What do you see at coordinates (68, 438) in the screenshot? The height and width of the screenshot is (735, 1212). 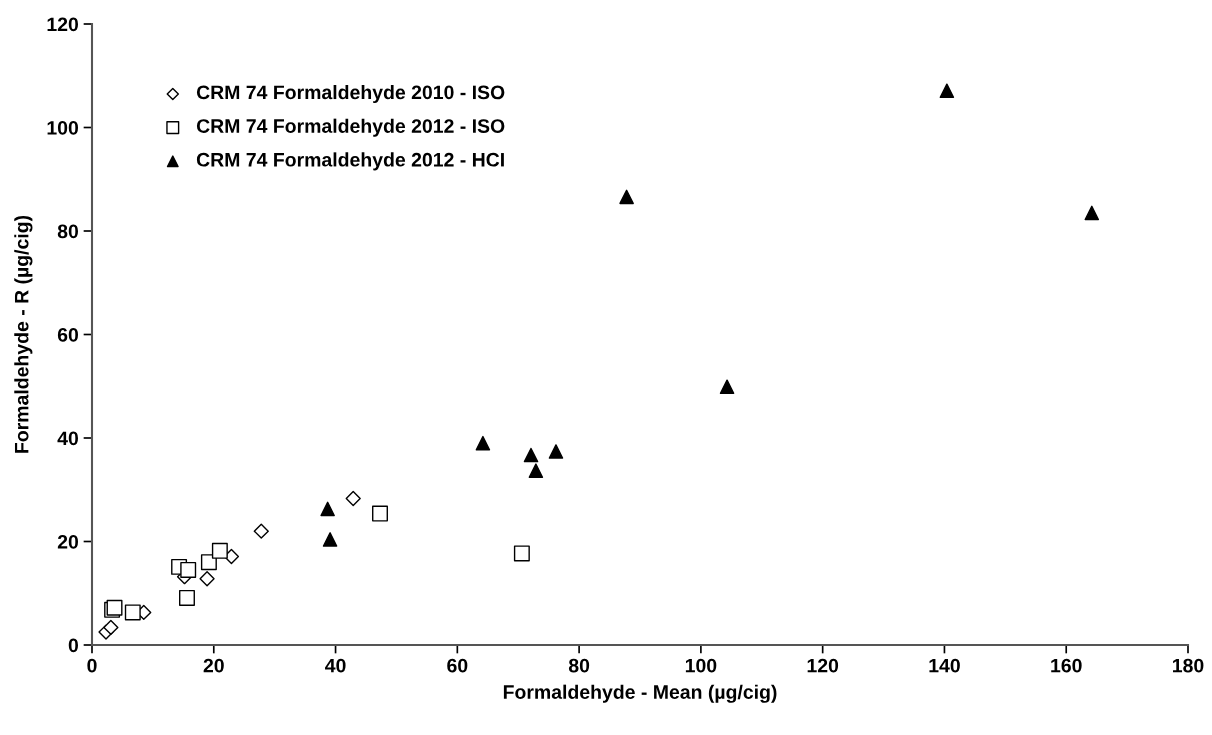 I see `y-tick-label: 40` at bounding box center [68, 438].